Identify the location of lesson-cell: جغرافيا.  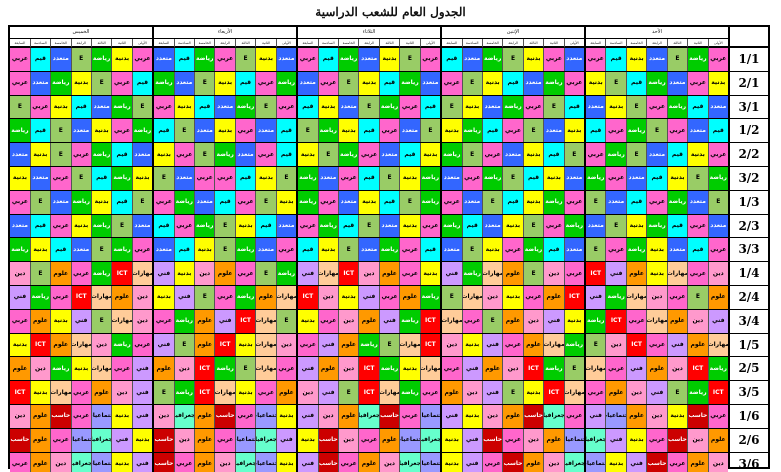
(368, 416).